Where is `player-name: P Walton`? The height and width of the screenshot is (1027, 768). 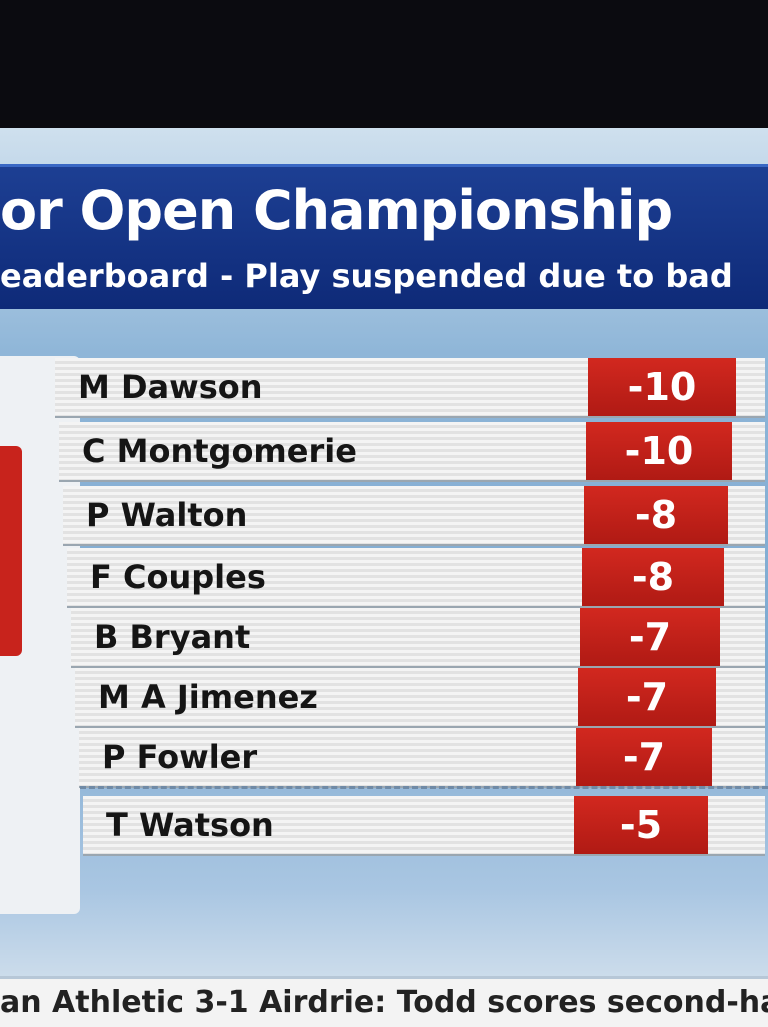 player-name: P Walton is located at coordinates (167, 515).